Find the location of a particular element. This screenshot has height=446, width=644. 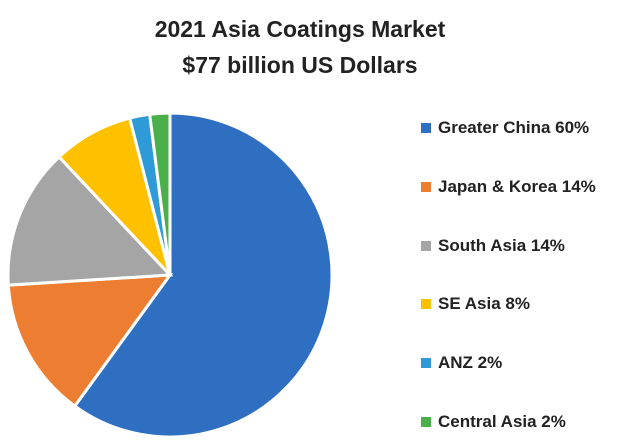

legend-label: Japan & Korea 14% is located at coordinates (517, 186).